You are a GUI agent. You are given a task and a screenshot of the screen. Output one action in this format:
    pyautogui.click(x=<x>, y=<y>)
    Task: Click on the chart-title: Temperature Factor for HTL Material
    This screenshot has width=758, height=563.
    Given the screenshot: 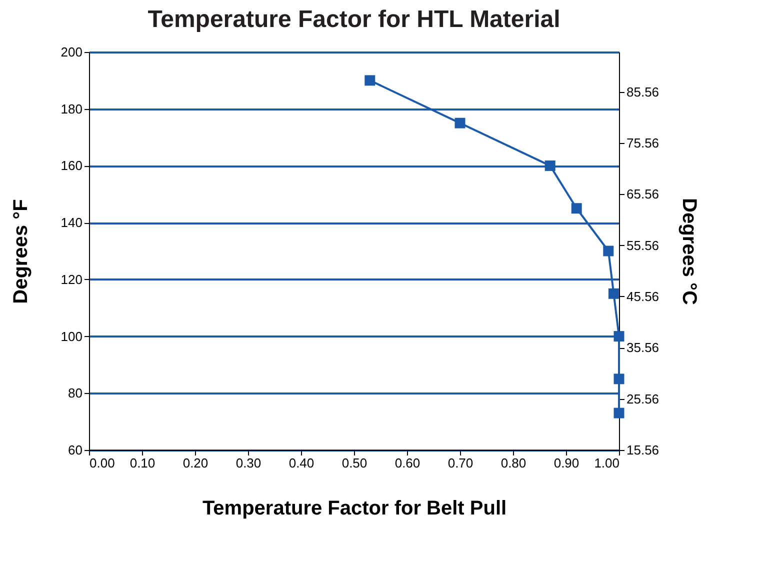 What is the action you would take?
    pyautogui.click(x=354, y=19)
    